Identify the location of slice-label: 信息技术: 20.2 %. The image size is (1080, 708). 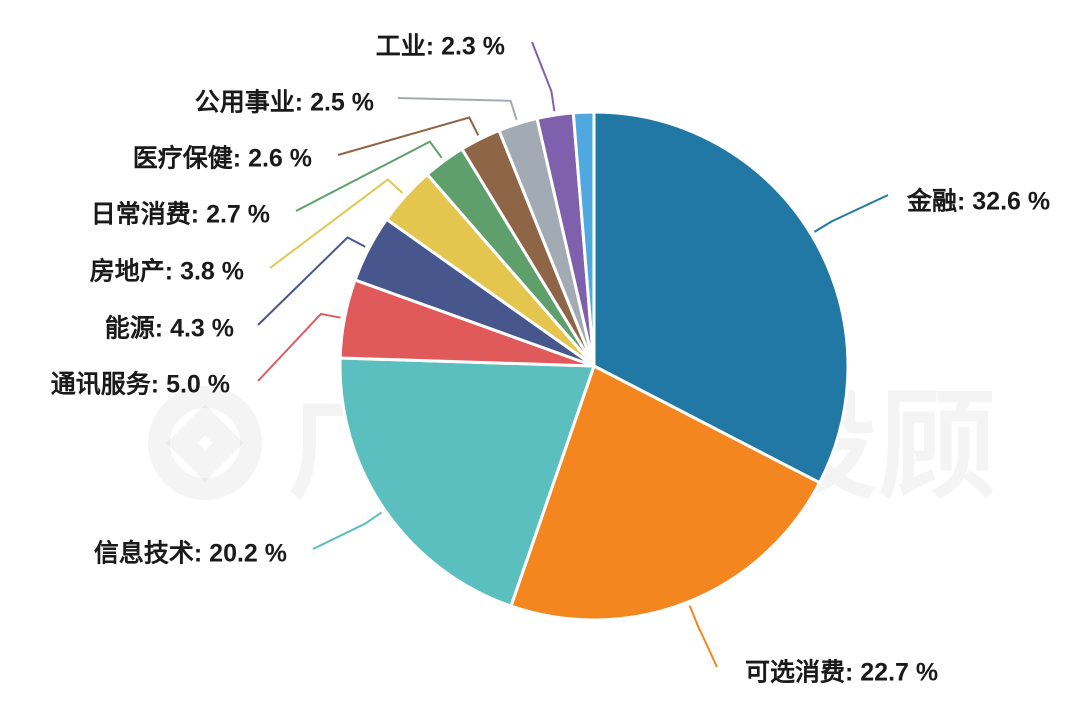
(190, 553).